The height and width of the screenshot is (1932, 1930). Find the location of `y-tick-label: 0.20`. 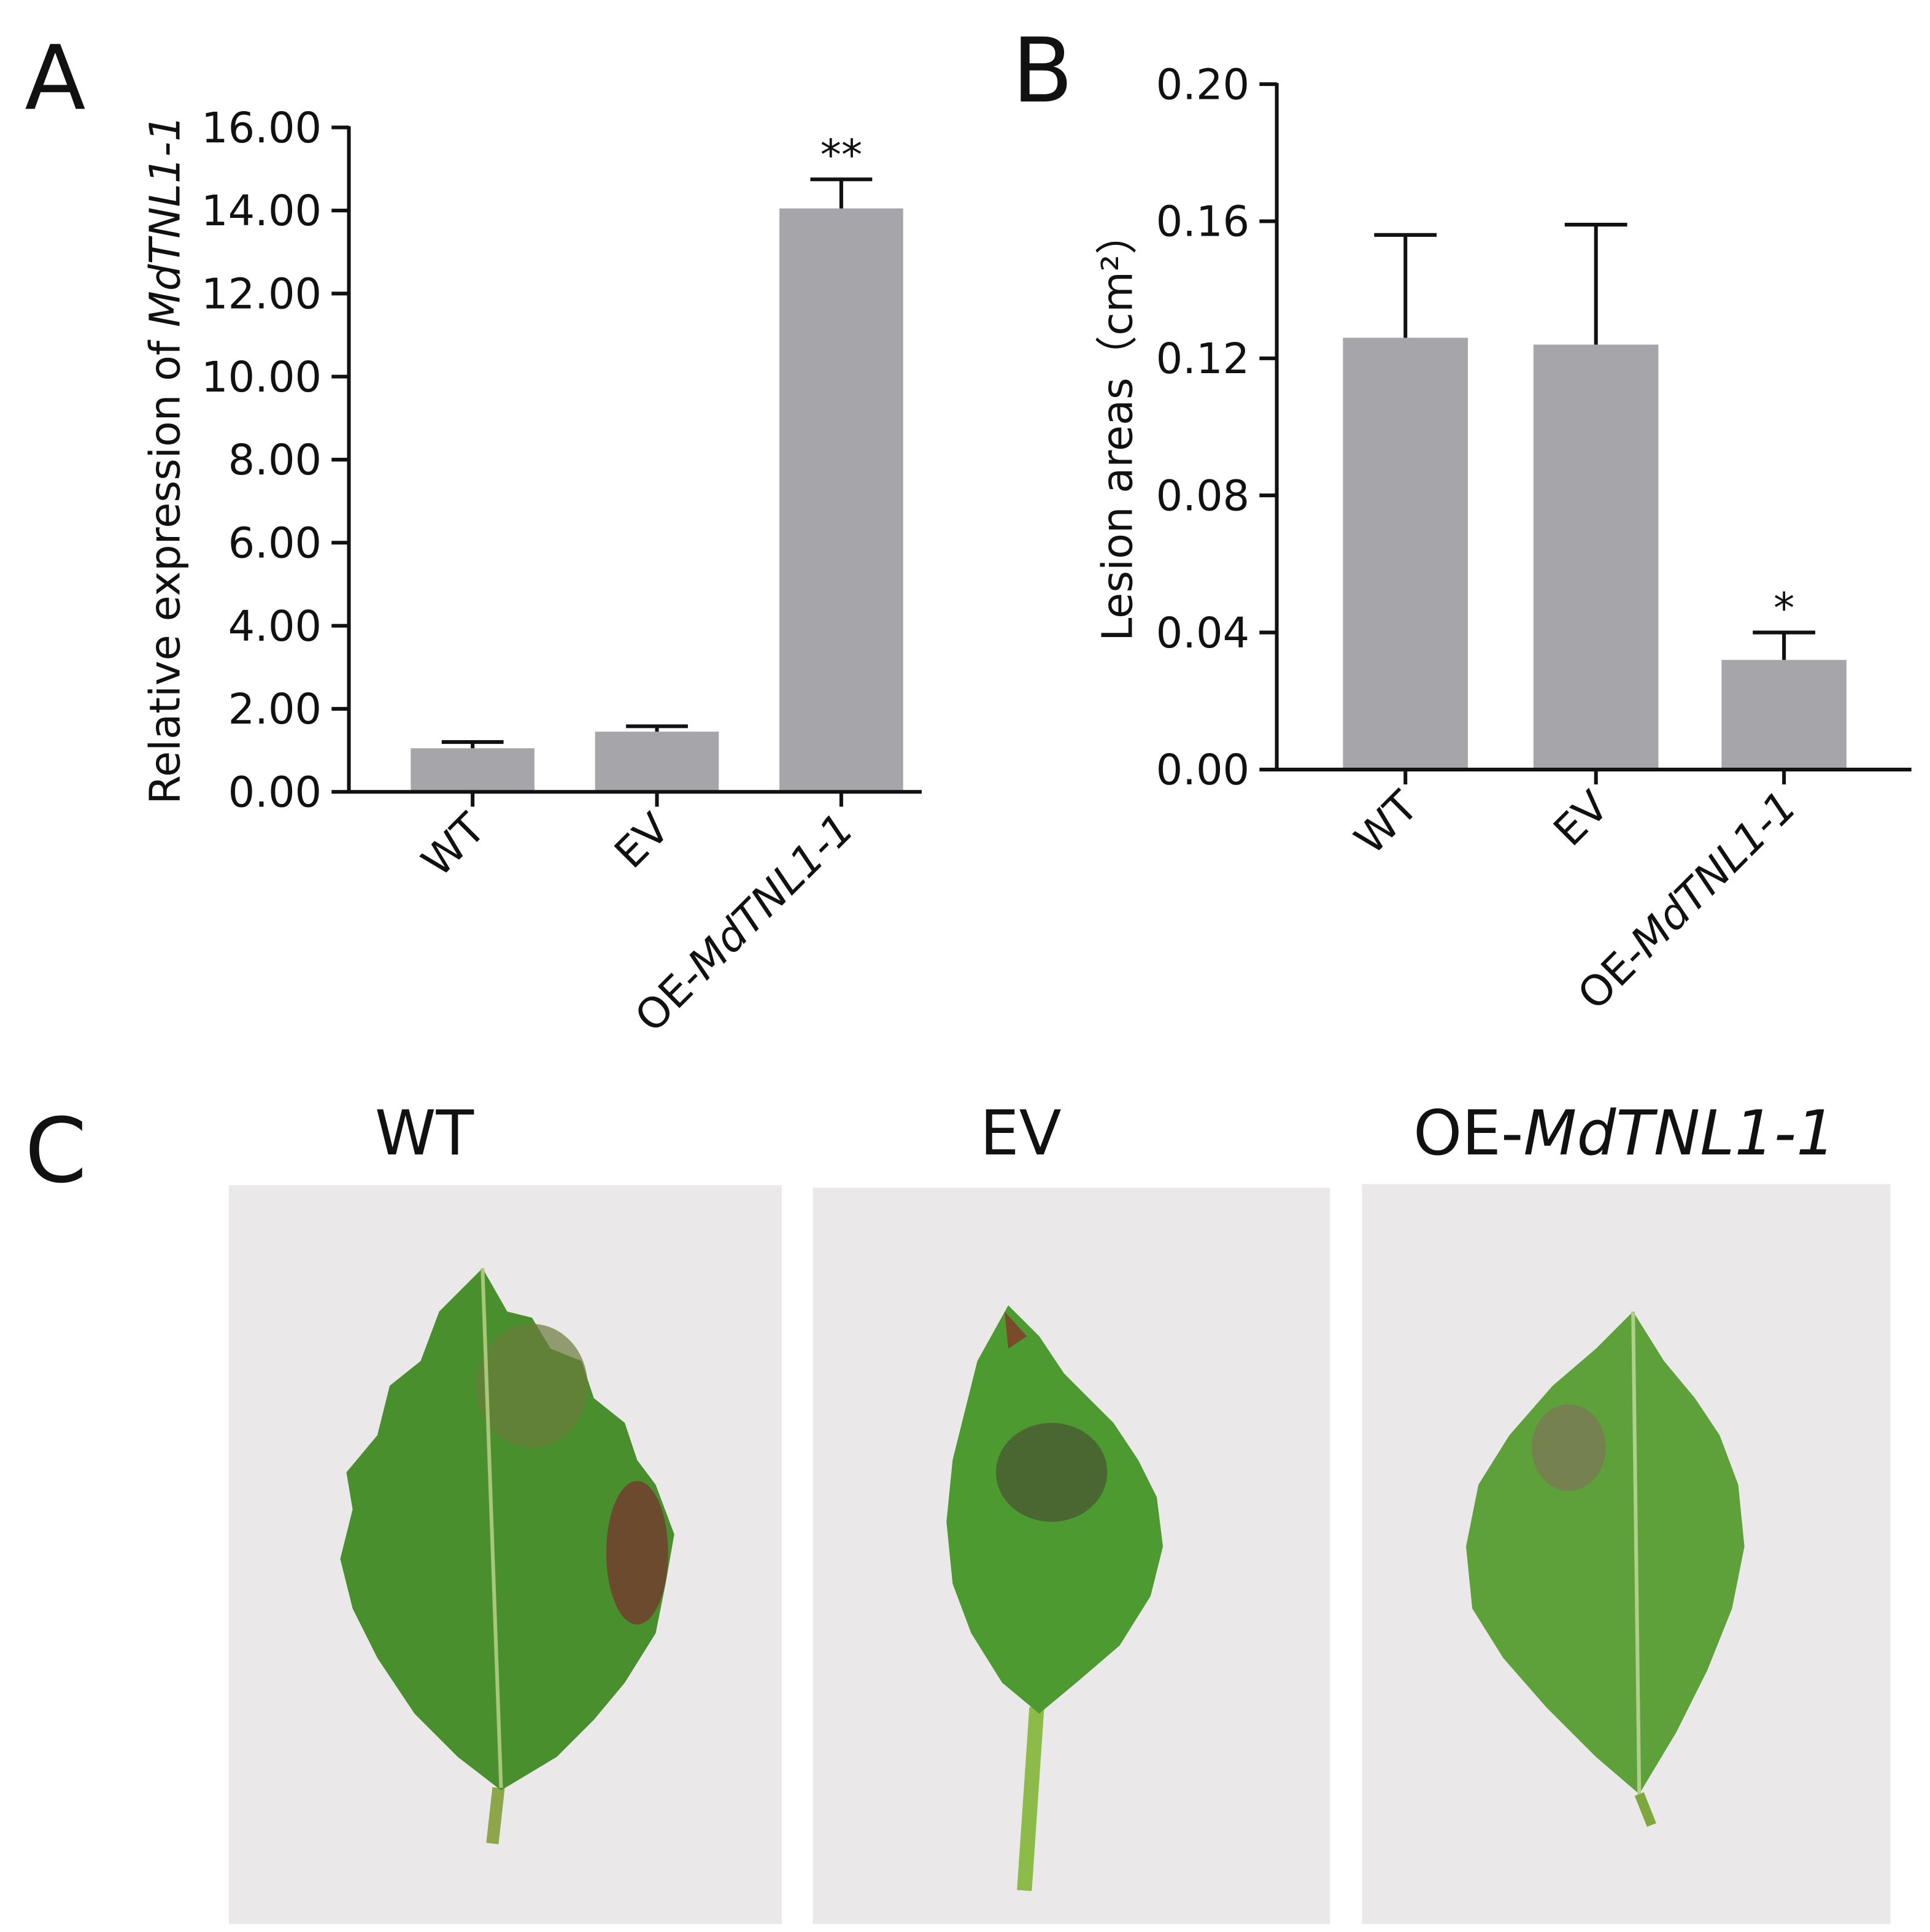

y-tick-label: 0.20 is located at coordinates (1203, 84).